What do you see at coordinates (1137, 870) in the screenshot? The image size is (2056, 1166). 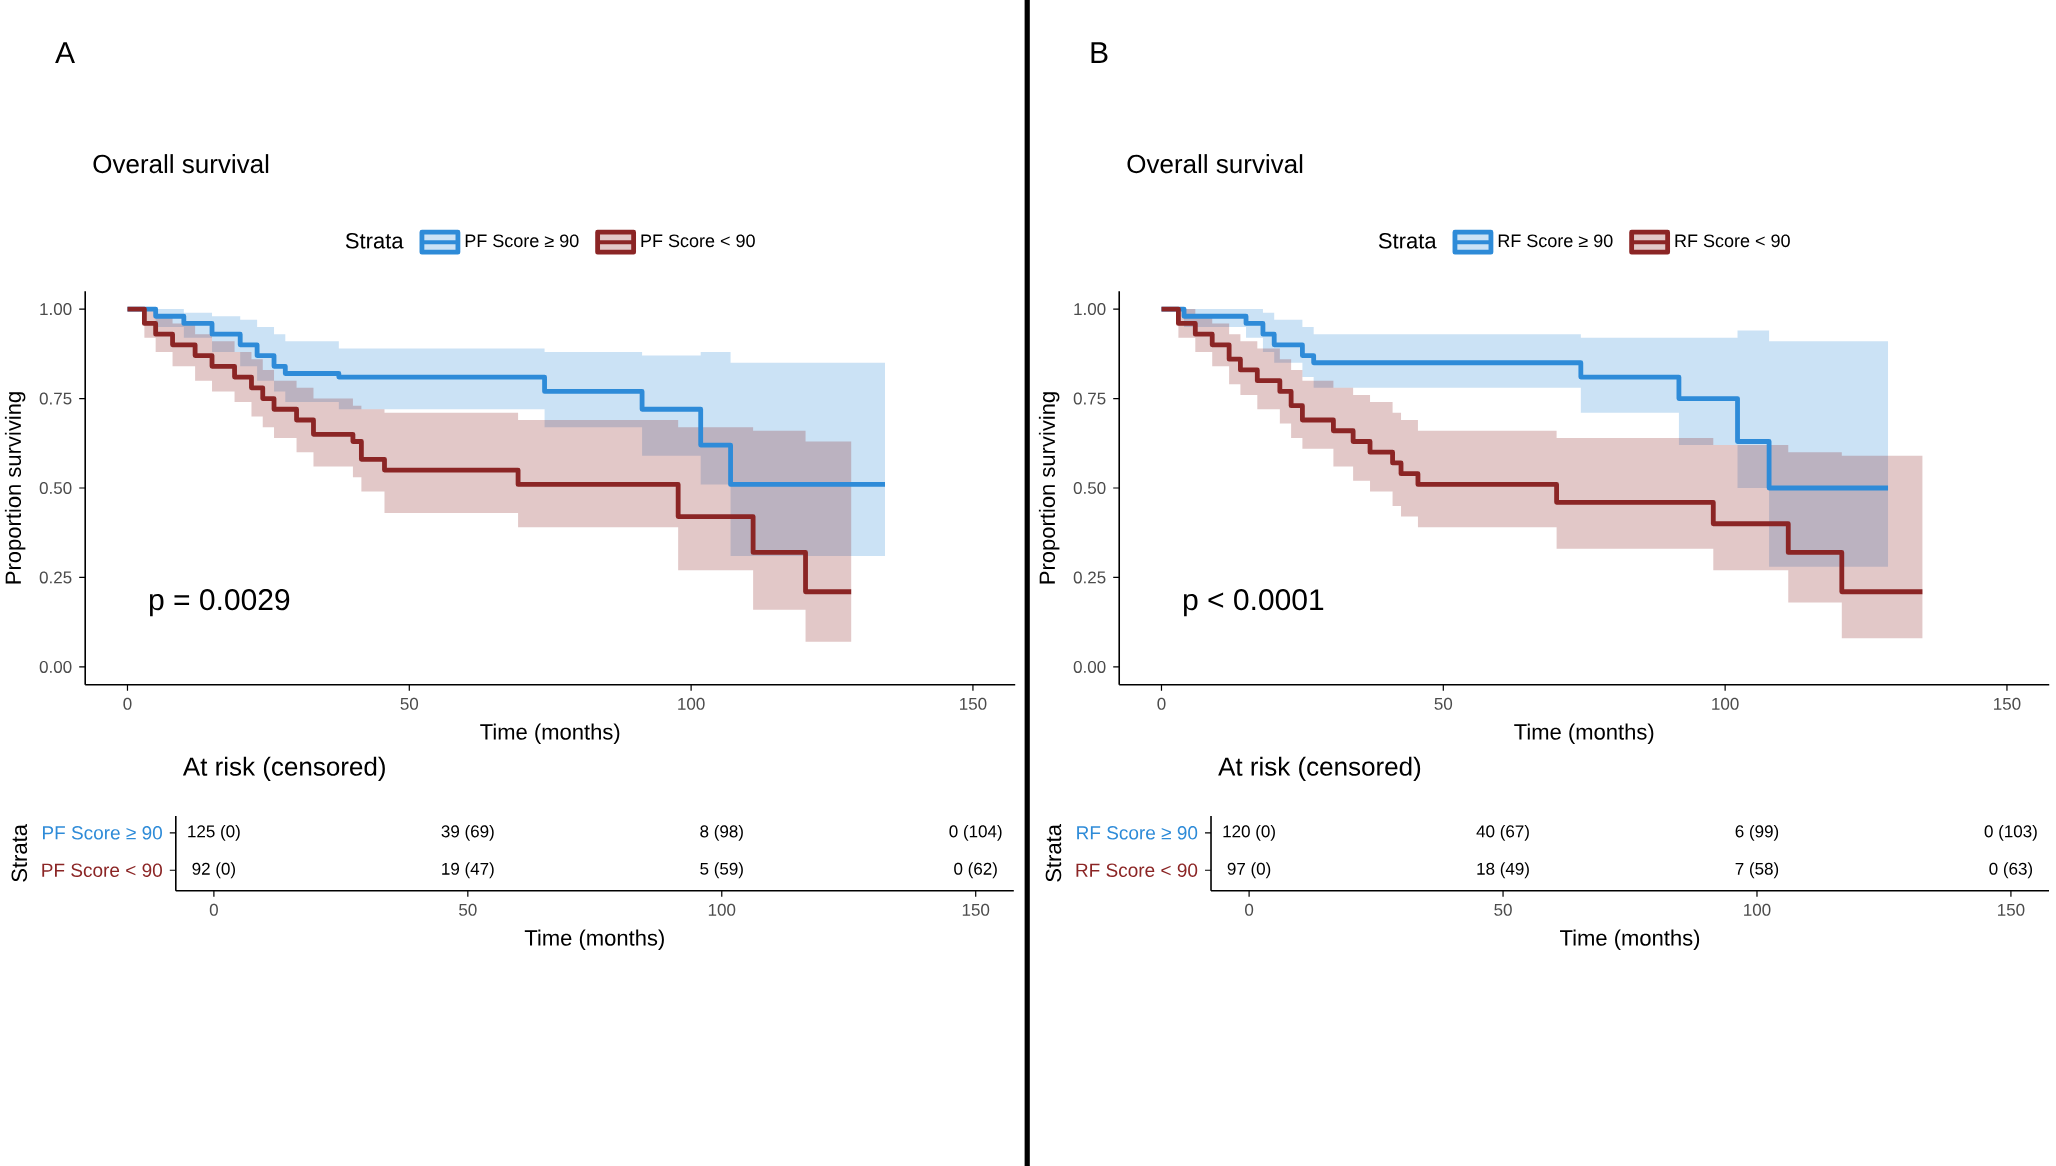 I see `y-tick-label: RF Score < 90` at bounding box center [1137, 870].